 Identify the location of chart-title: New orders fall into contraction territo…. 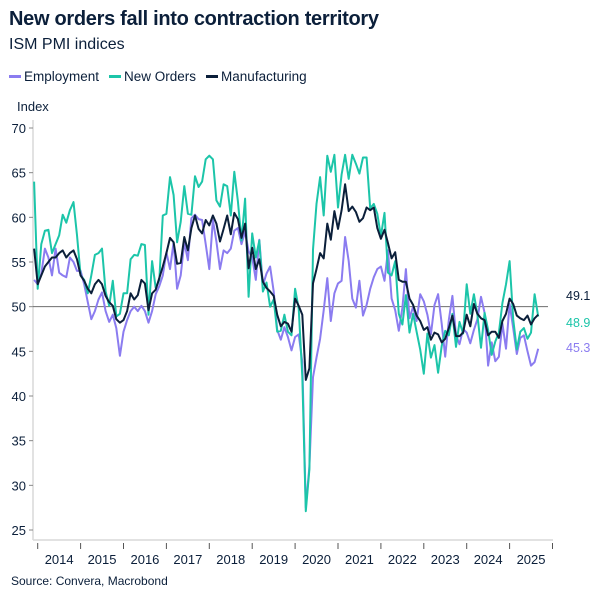
(194, 19).